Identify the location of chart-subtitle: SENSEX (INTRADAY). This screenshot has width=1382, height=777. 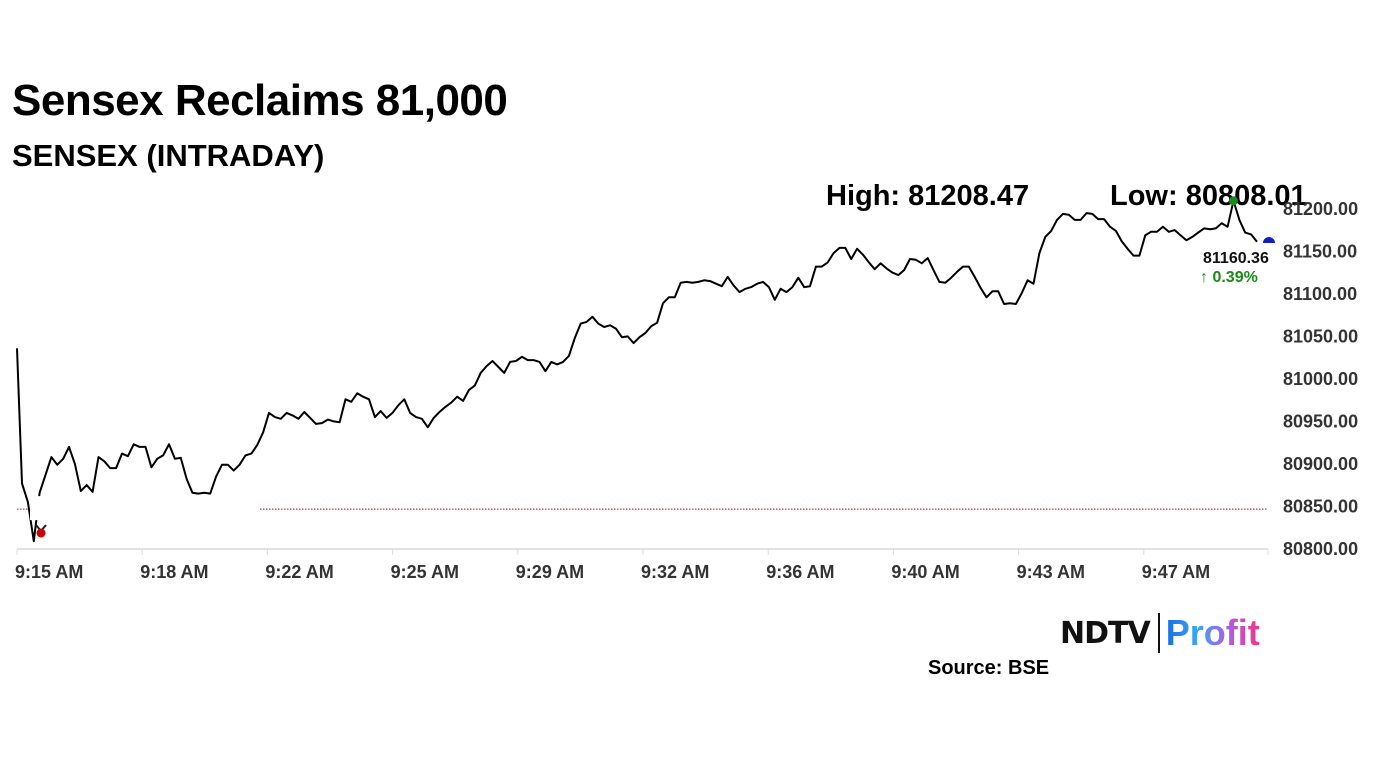
(168, 155).